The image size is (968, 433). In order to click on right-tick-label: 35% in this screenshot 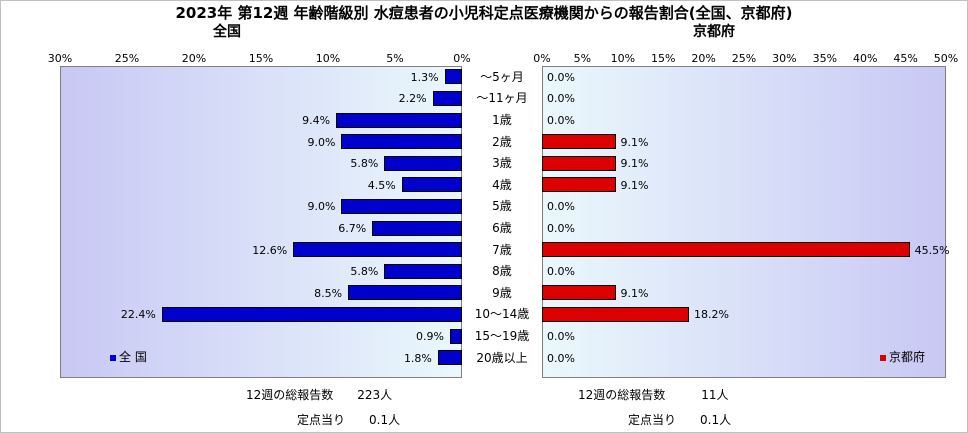, I will do `click(825, 58)`.